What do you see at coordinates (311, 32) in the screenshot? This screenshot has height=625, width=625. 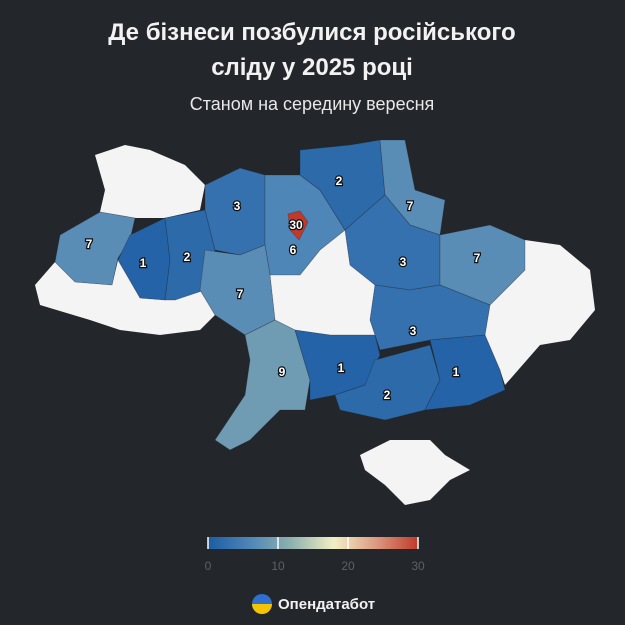 I see `title-line: Де бізнеси позбулися російського` at bounding box center [311, 32].